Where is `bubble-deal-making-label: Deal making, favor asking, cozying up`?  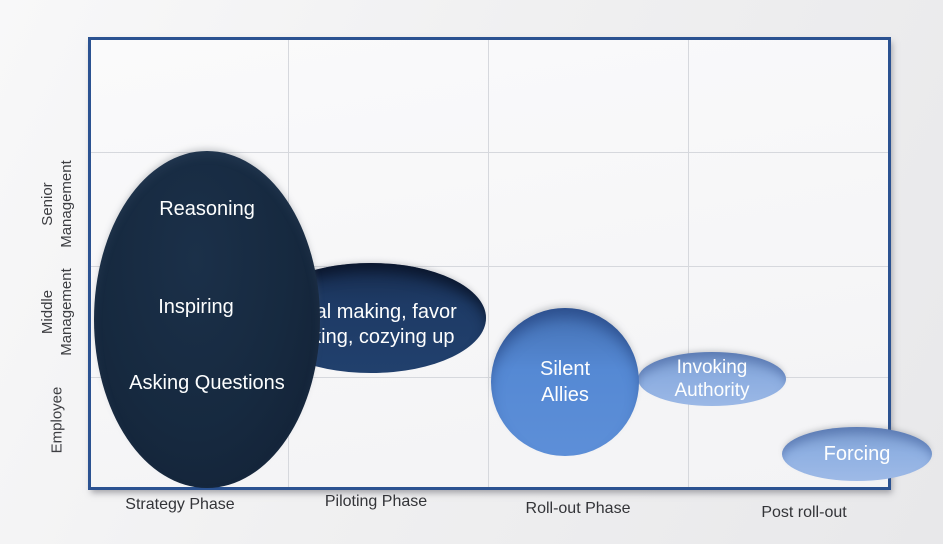 bubble-deal-making-label: Deal making, favor asking, cozying up is located at coordinates (373, 325).